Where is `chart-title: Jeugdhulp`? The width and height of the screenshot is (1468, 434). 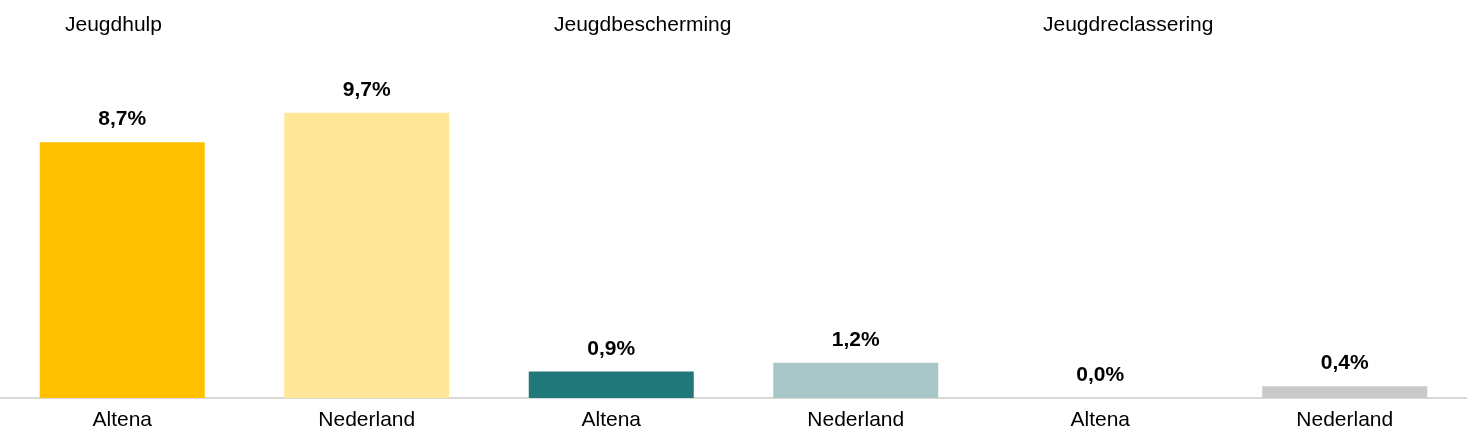 chart-title: Jeugdhulp is located at coordinates (113, 23).